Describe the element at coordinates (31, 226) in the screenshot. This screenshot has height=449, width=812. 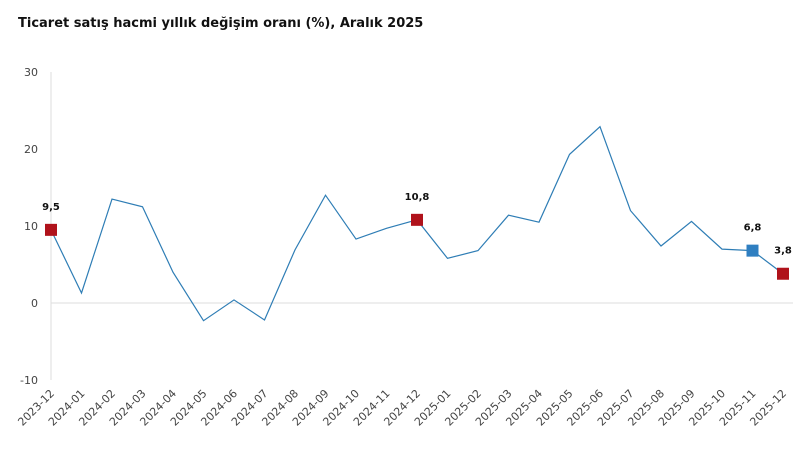
I see `y-tick-label: 10` at that location.